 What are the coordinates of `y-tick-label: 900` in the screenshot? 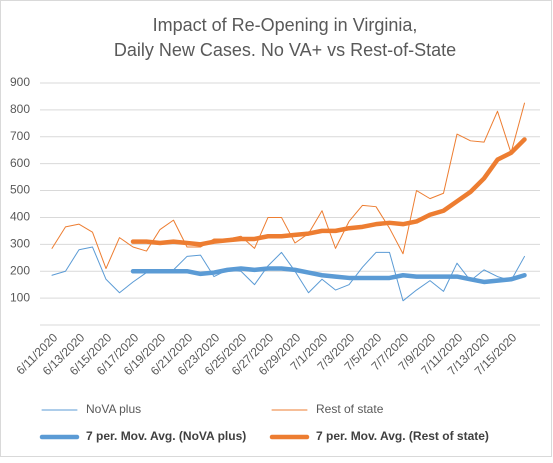 It's located at (20, 82).